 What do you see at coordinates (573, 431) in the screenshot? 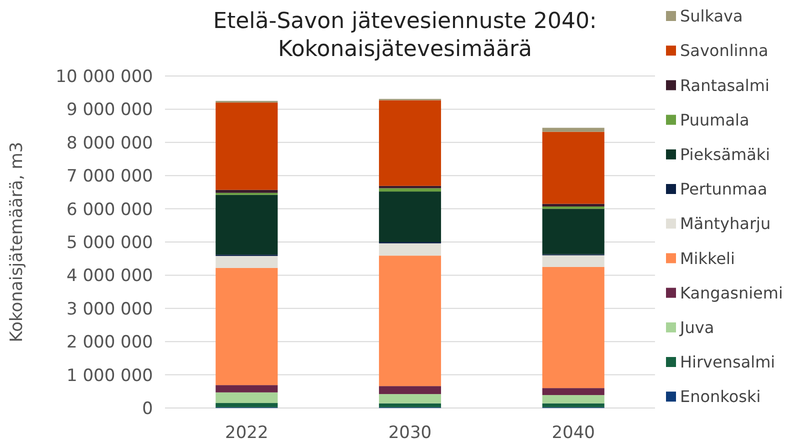
I see `x-tick-label: 2040` at bounding box center [573, 431].